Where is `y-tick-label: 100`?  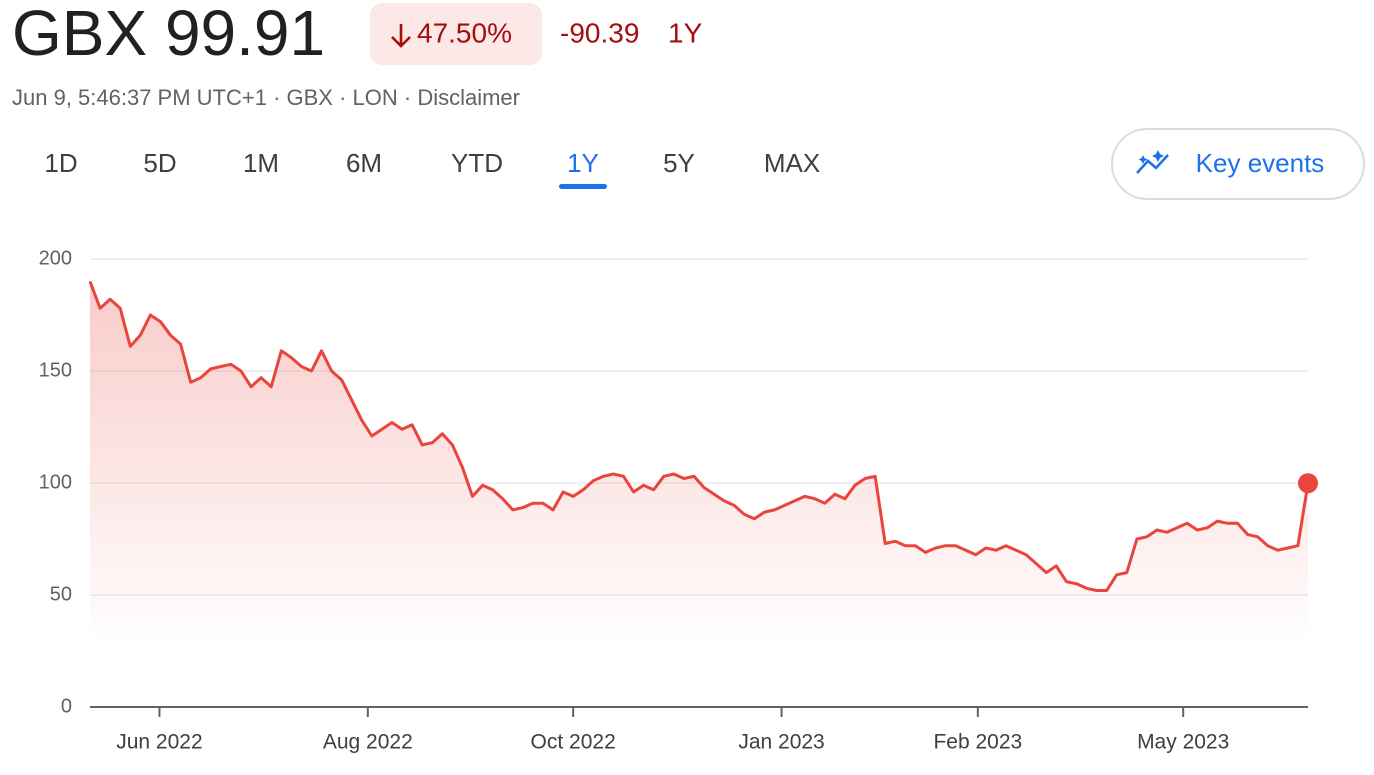 y-tick-label: 100 is located at coordinates (55, 482).